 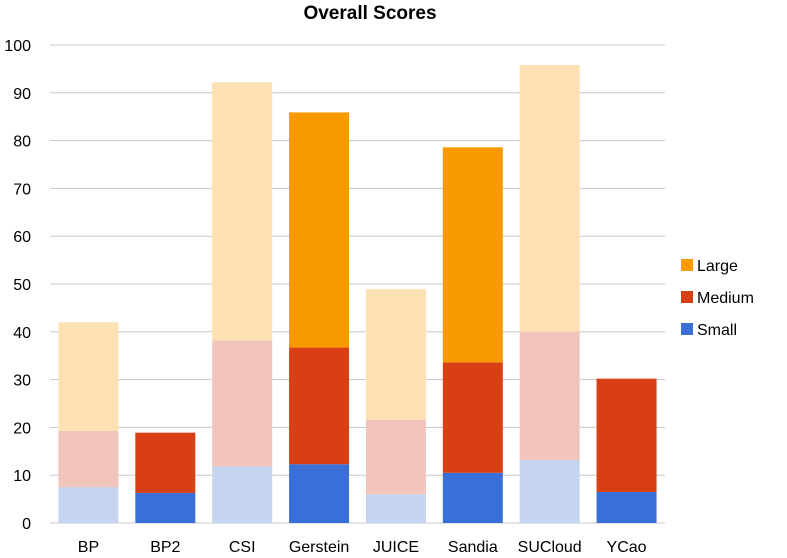 What do you see at coordinates (165, 462) in the screenshot?
I see `bar-bp2-medium` at bounding box center [165, 462].